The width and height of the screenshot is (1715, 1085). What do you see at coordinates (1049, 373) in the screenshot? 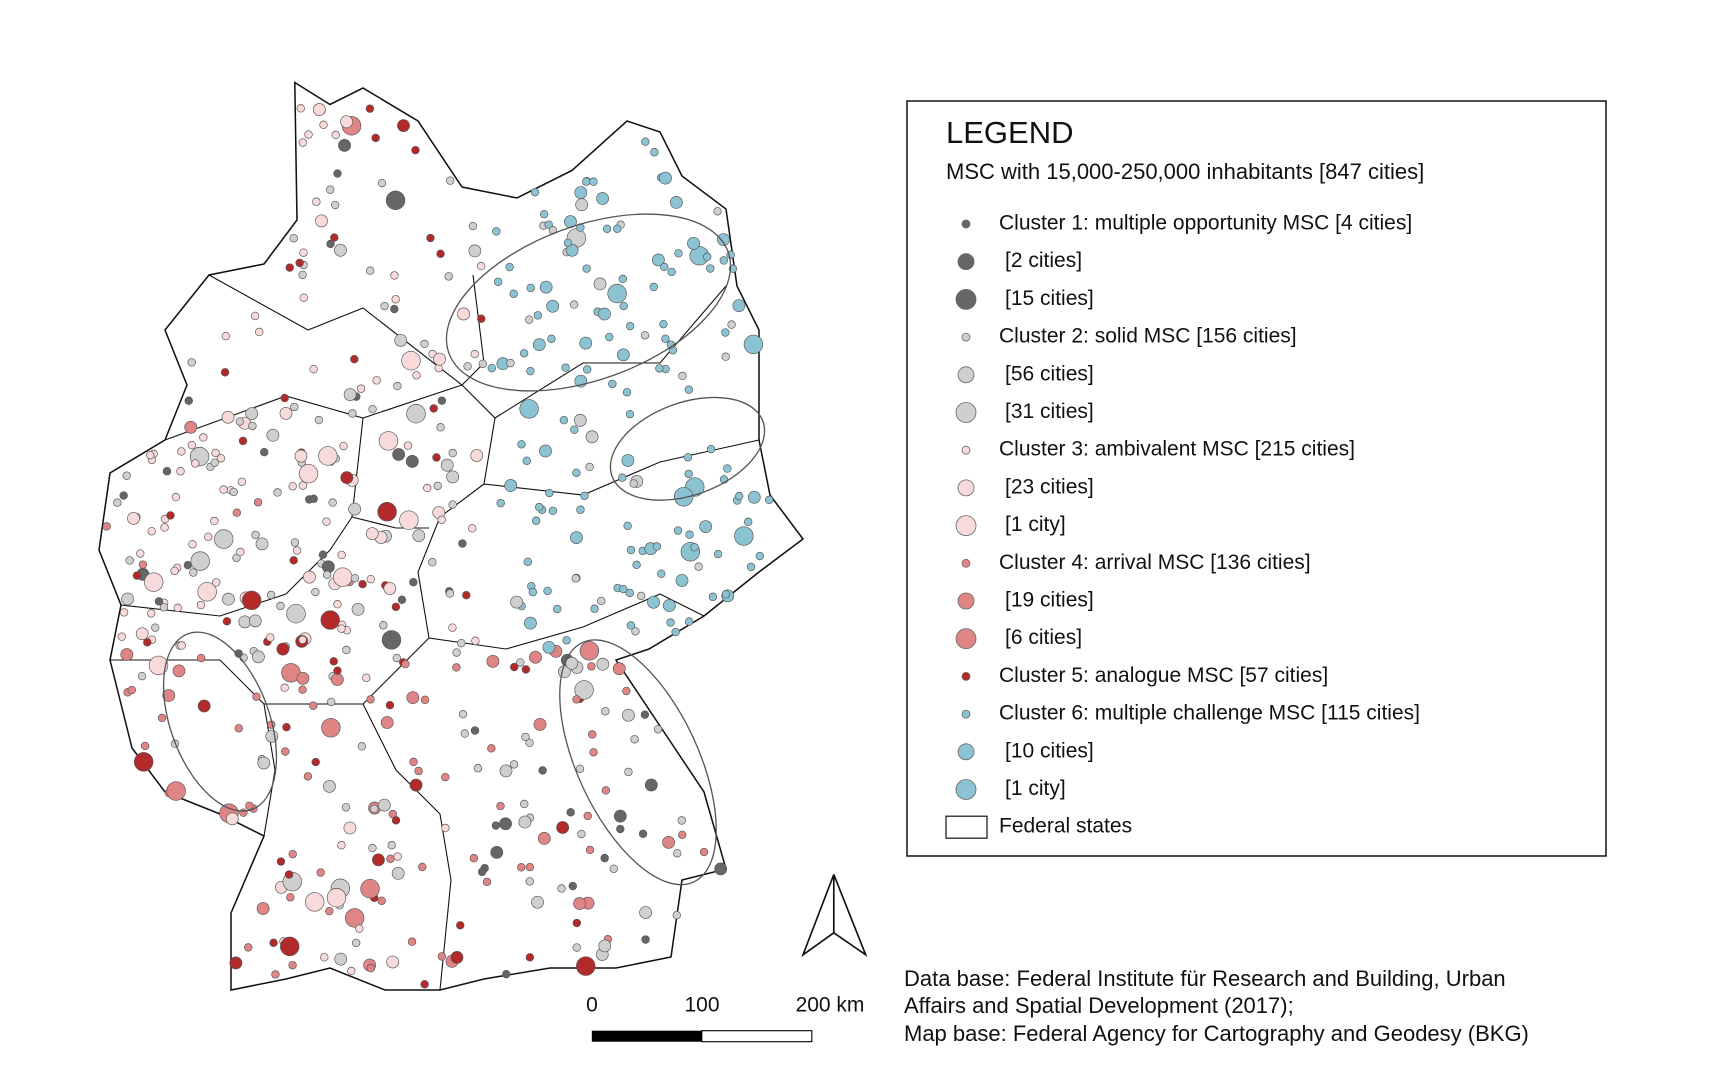
I see `legend-label: [56 cities]` at bounding box center [1049, 373].